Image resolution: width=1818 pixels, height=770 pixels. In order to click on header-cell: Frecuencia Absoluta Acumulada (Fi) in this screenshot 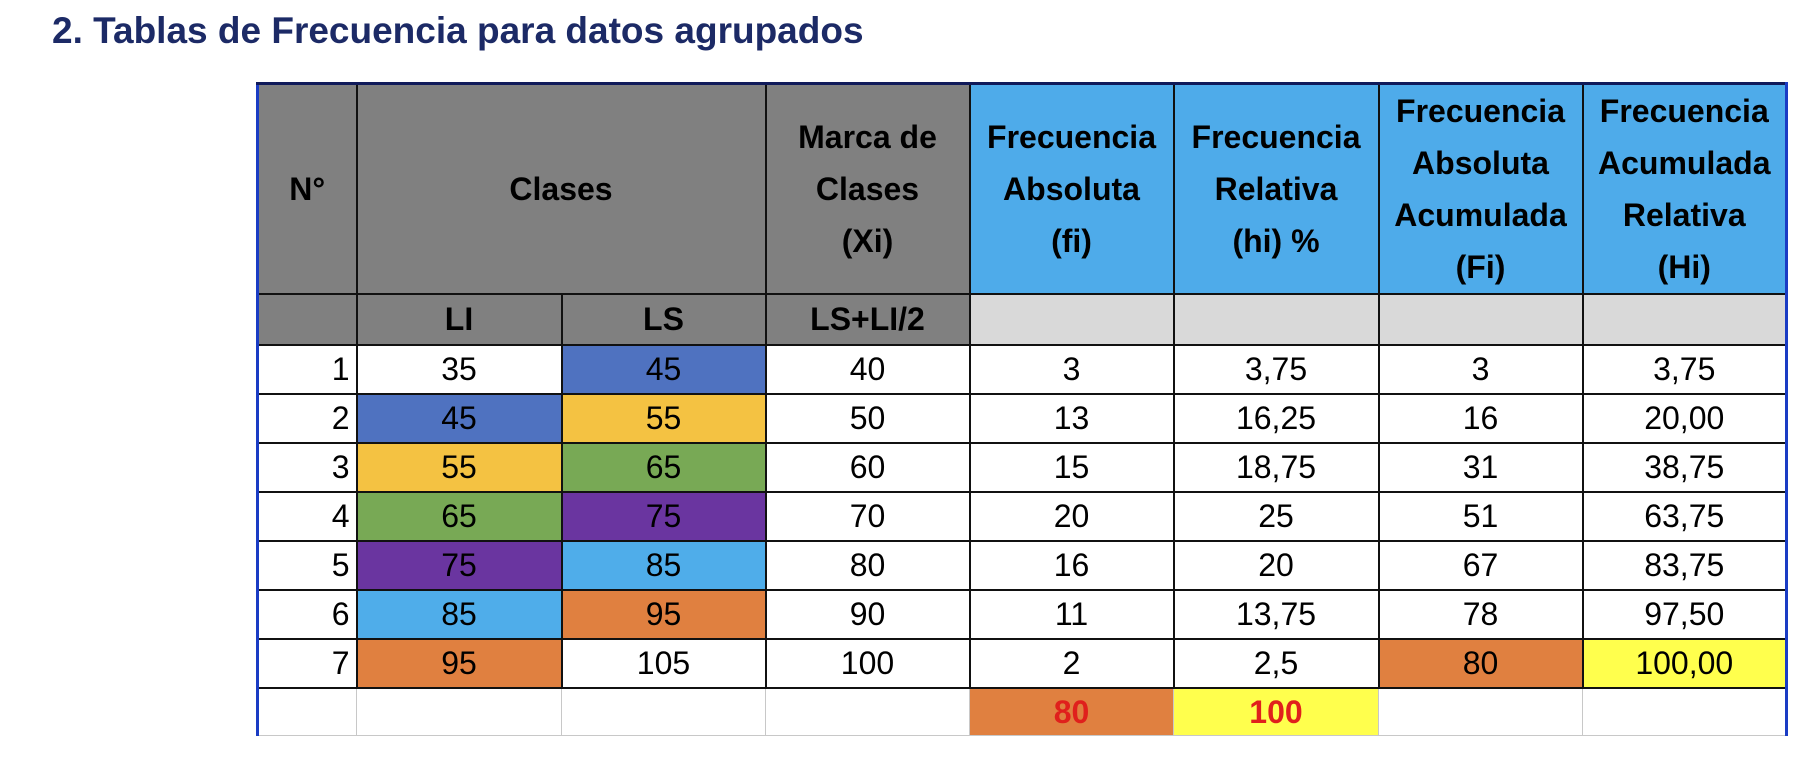, I will do `click(1480, 188)`.